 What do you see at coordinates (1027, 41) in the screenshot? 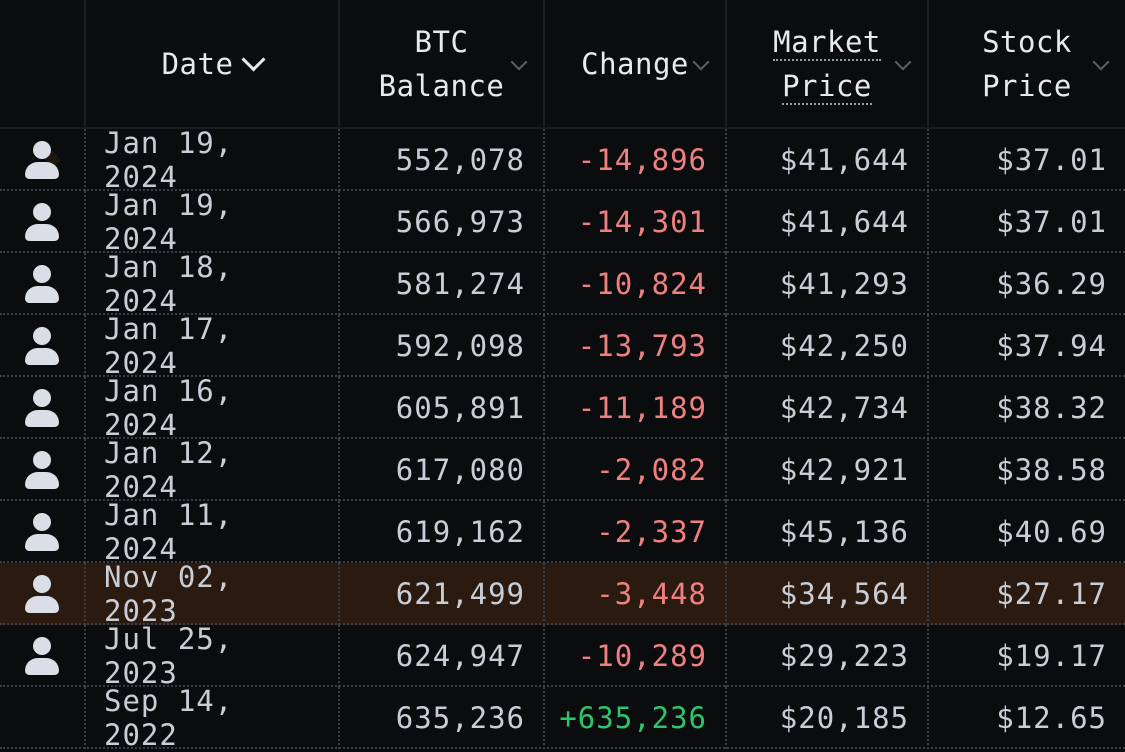
I see `header-stock-price-line1: Stock` at bounding box center [1027, 41].